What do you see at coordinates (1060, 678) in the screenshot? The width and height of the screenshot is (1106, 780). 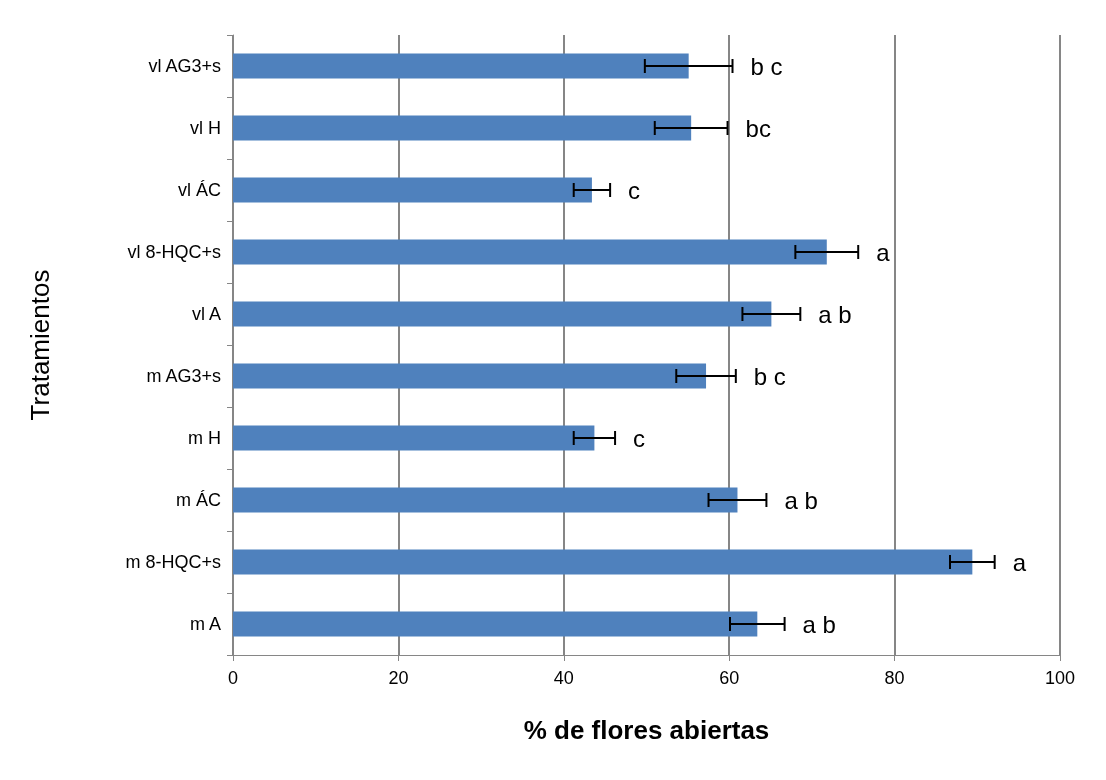 I see `x-tick-label: 100` at bounding box center [1060, 678].